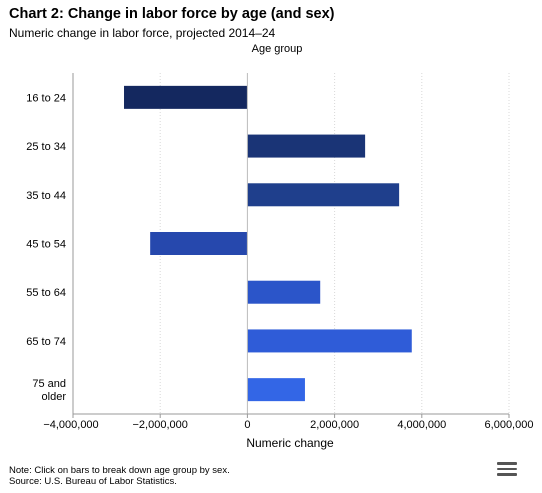  I want to click on category-label: 25 to 34, so click(46, 147).